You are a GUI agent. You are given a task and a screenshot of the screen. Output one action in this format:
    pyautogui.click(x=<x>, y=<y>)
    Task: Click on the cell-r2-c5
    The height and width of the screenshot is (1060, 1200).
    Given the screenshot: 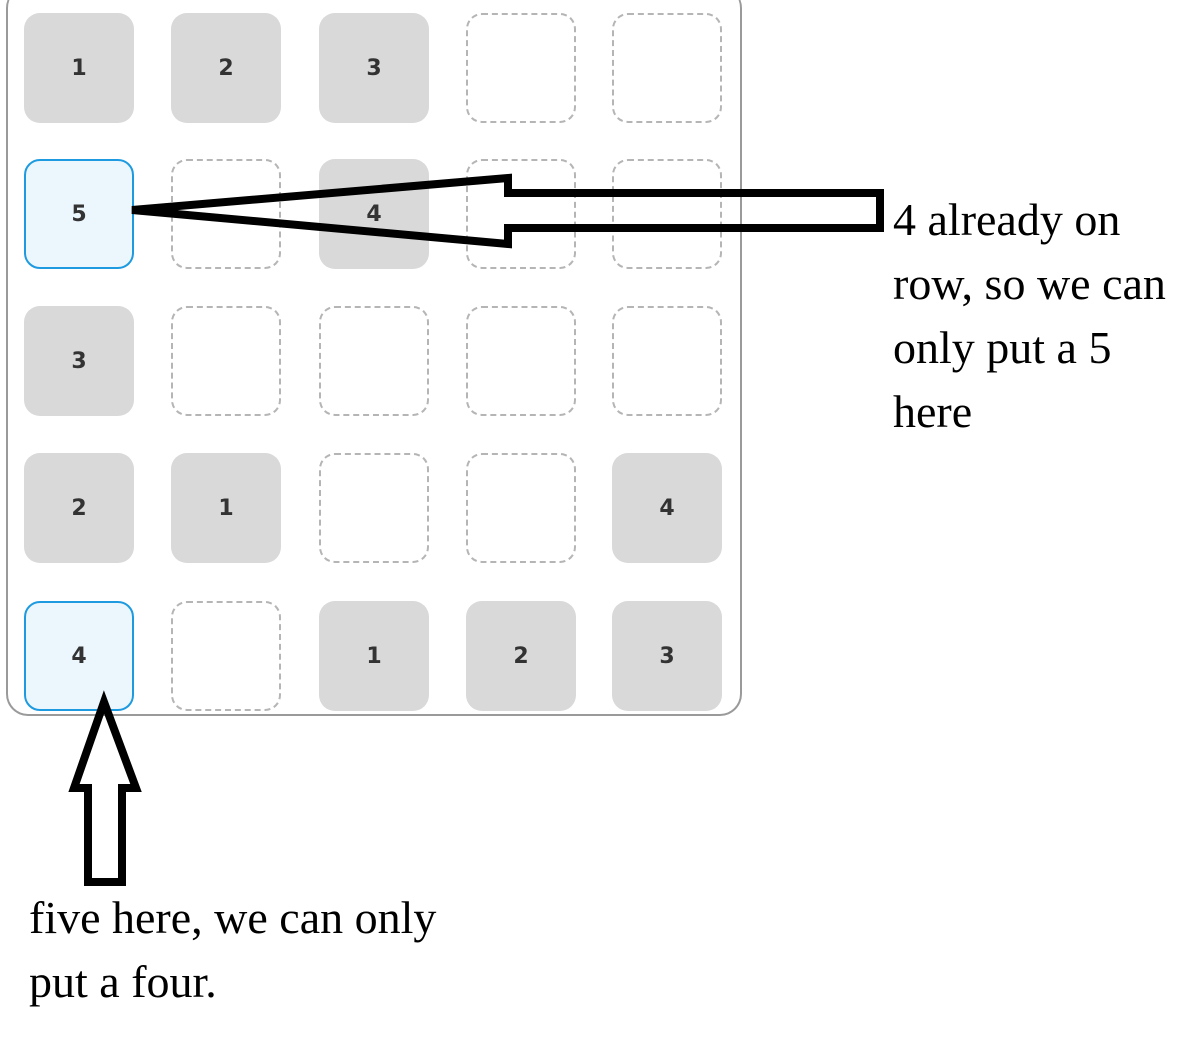 What is the action you would take?
    pyautogui.click(x=667, y=214)
    